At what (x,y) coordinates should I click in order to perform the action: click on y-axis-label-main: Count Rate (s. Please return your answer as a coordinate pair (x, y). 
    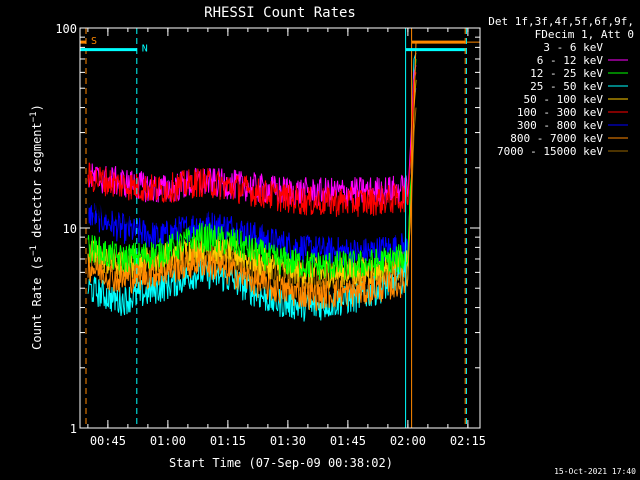
    Looking at the image, I should click on (37, 303).